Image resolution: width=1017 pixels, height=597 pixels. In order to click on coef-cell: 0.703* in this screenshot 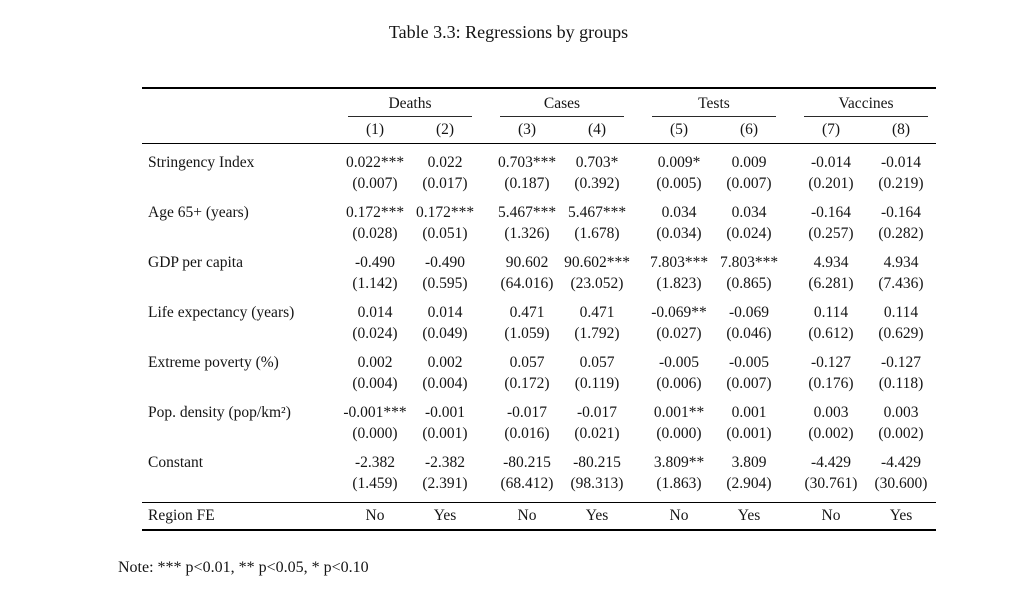, I will do `click(597, 162)`.